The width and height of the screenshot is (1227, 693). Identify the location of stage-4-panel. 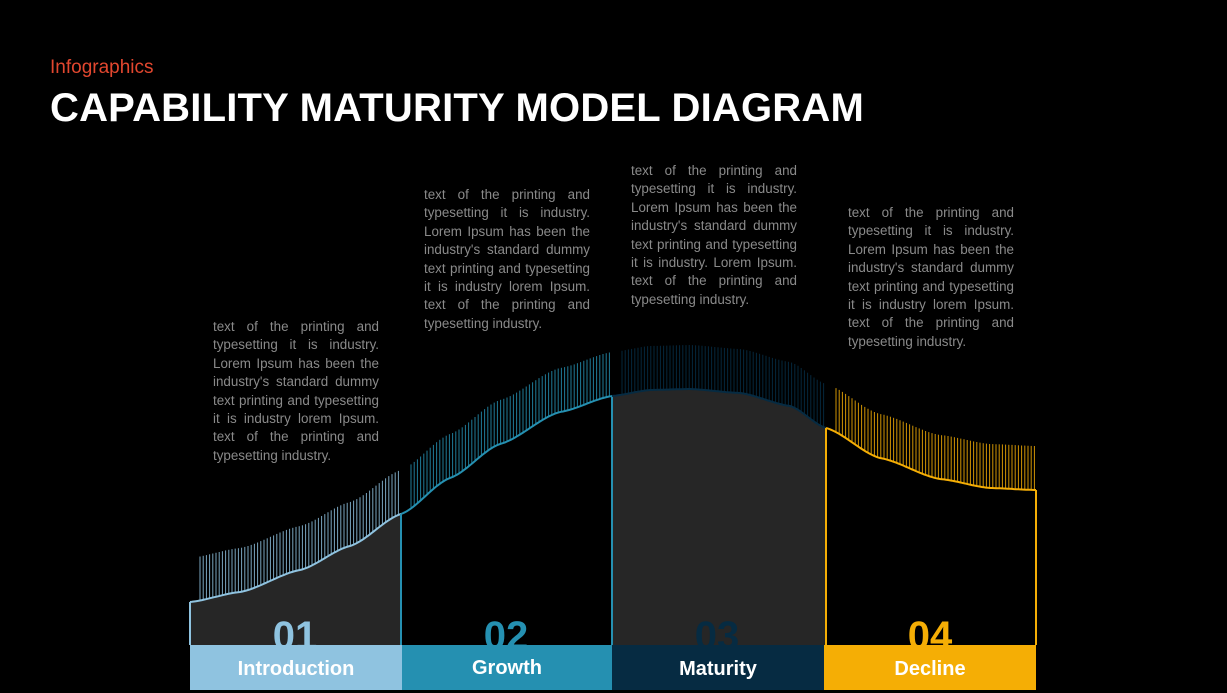
(931, 536).